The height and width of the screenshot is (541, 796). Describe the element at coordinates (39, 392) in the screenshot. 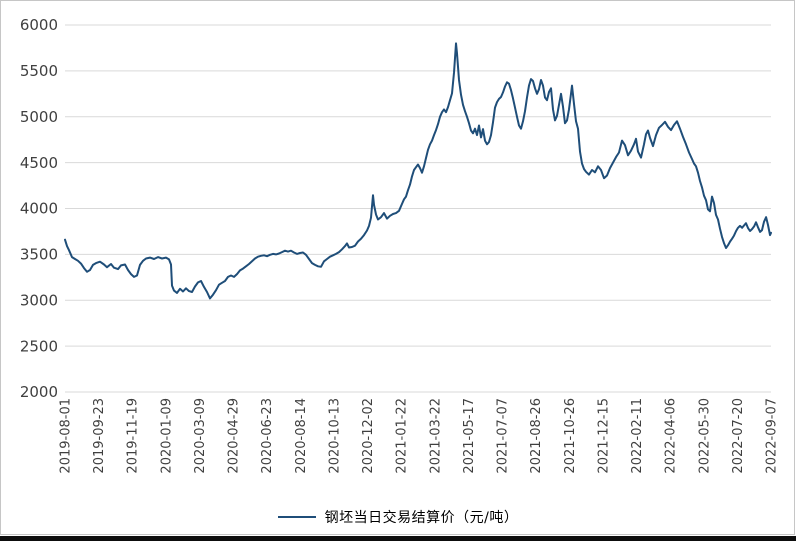

I see `y-axis-label: 2000` at that location.